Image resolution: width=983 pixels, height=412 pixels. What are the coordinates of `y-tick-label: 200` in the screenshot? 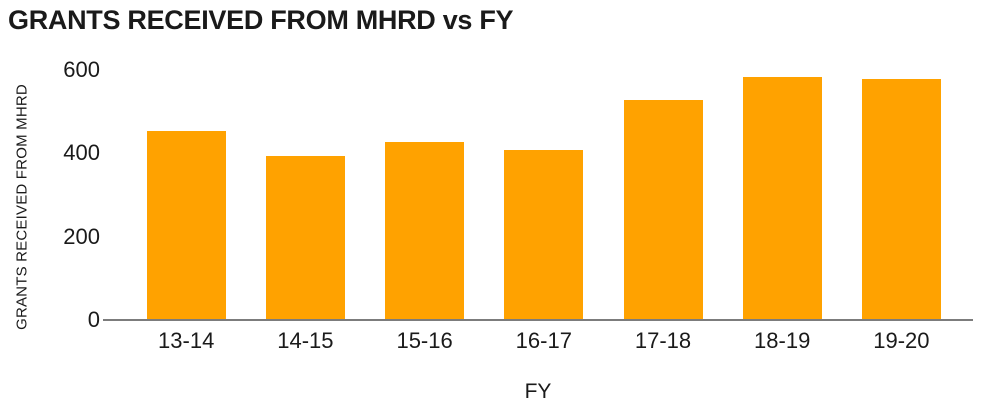 It's located at (81, 236).